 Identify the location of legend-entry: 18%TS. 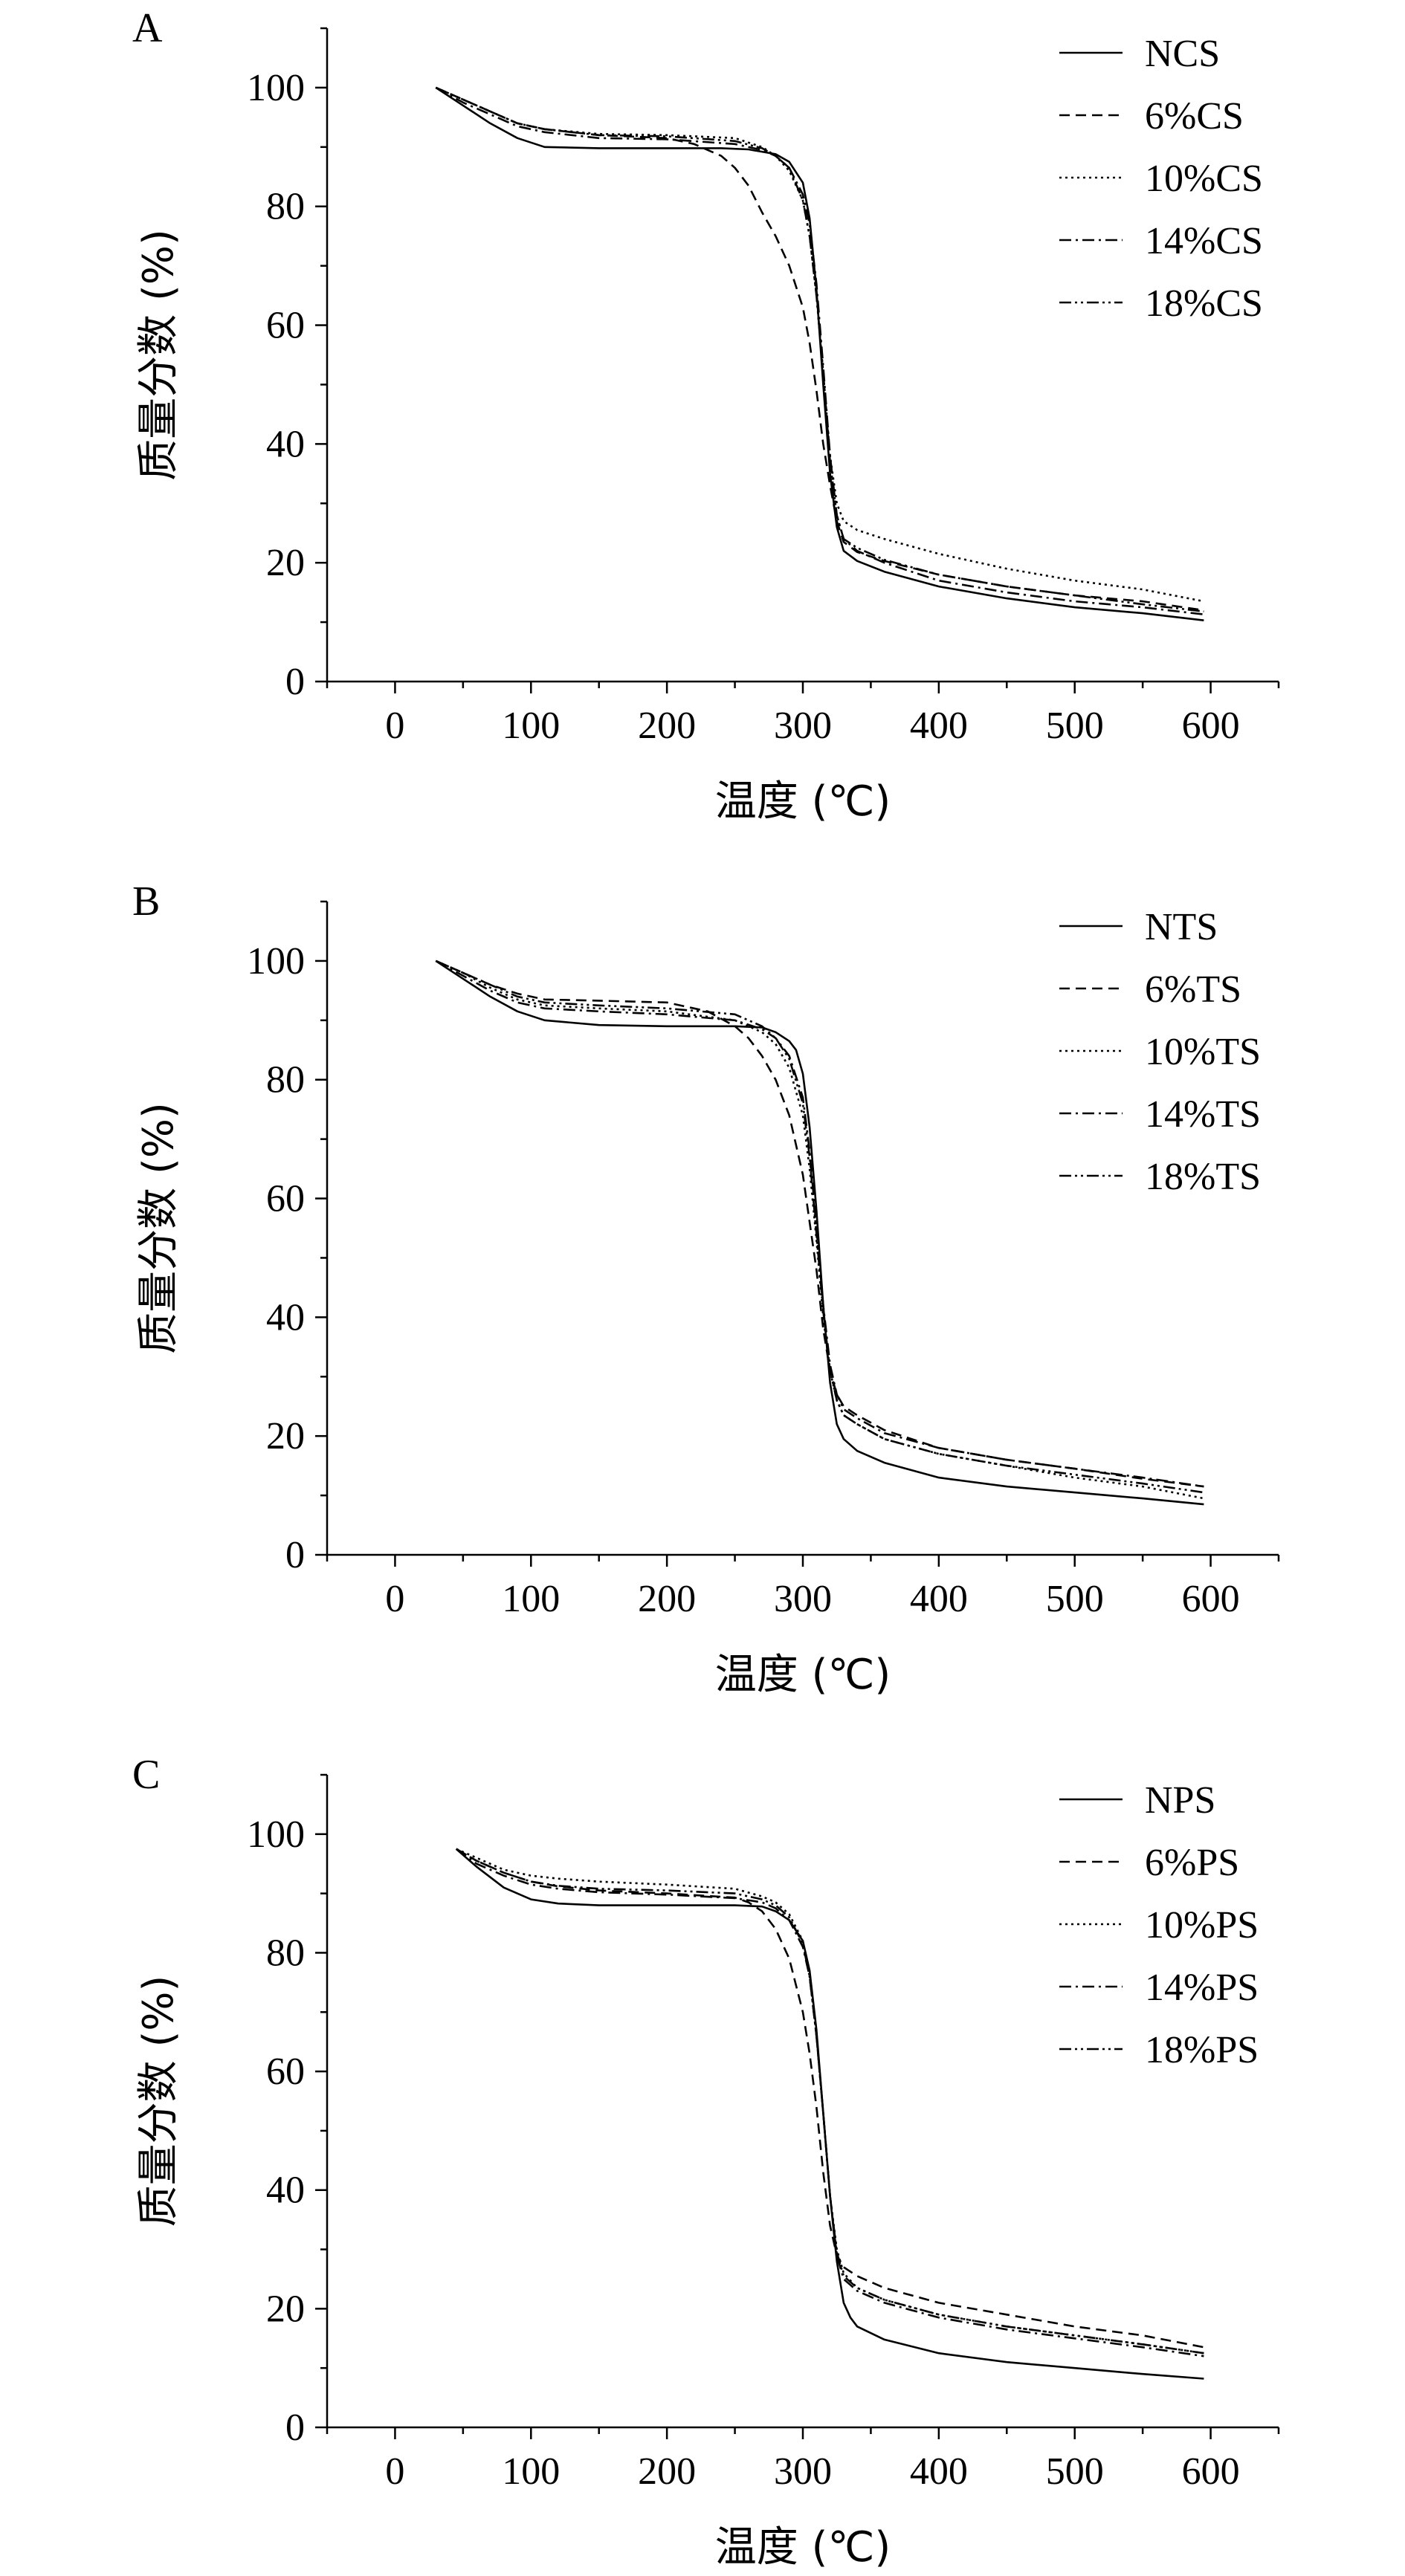
(1203, 1177).